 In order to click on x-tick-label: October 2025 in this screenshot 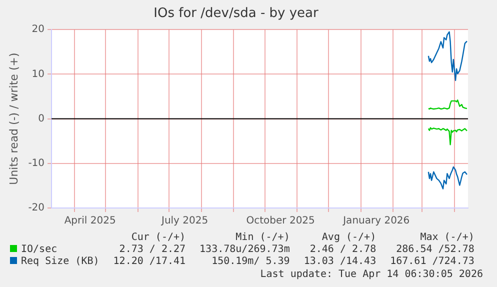, I will do `click(280, 221)`.